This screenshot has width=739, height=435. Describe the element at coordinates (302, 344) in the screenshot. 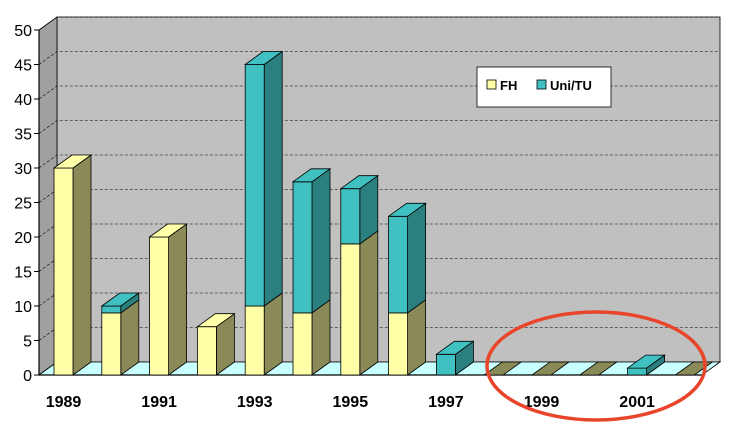

I see `bar-FH-1994` at that location.